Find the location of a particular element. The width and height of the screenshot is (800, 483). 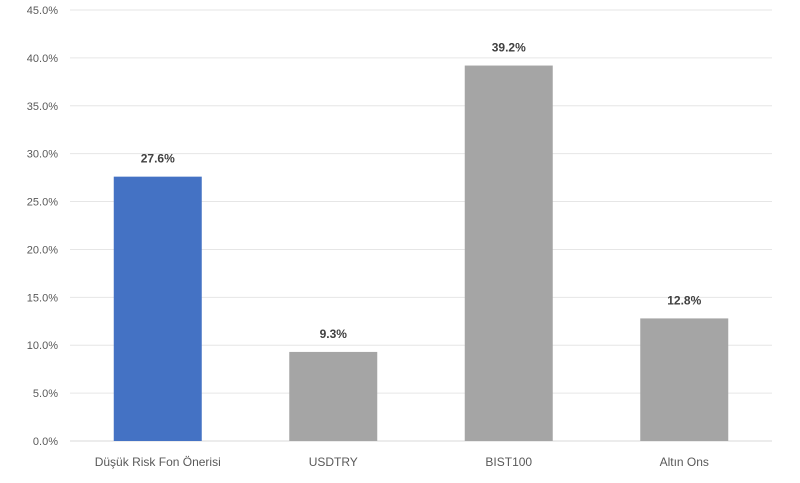

y-tick-label-9: 45.0% is located at coordinates (42, 11).